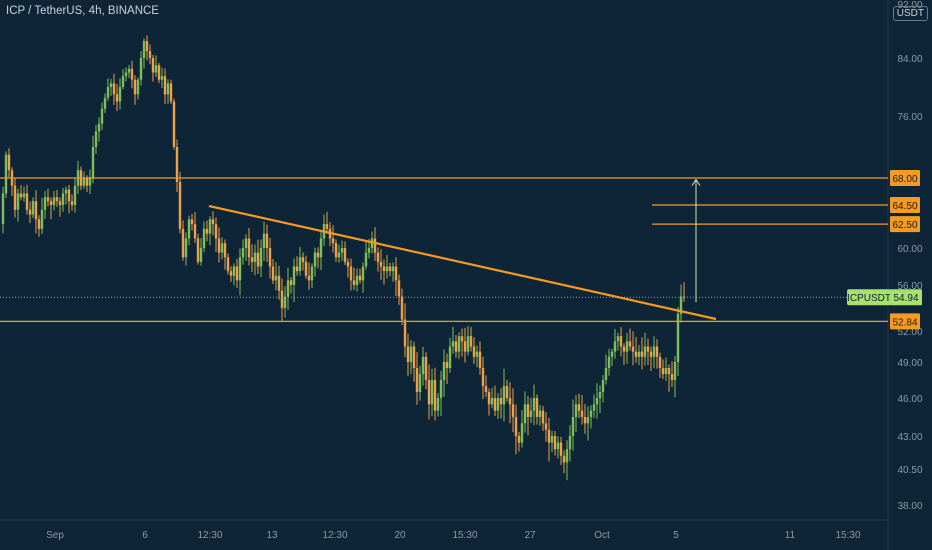 This screenshot has height=550, width=932. Describe the element at coordinates (869, 297) in the screenshot. I see `current-symbol-badge` at that location.